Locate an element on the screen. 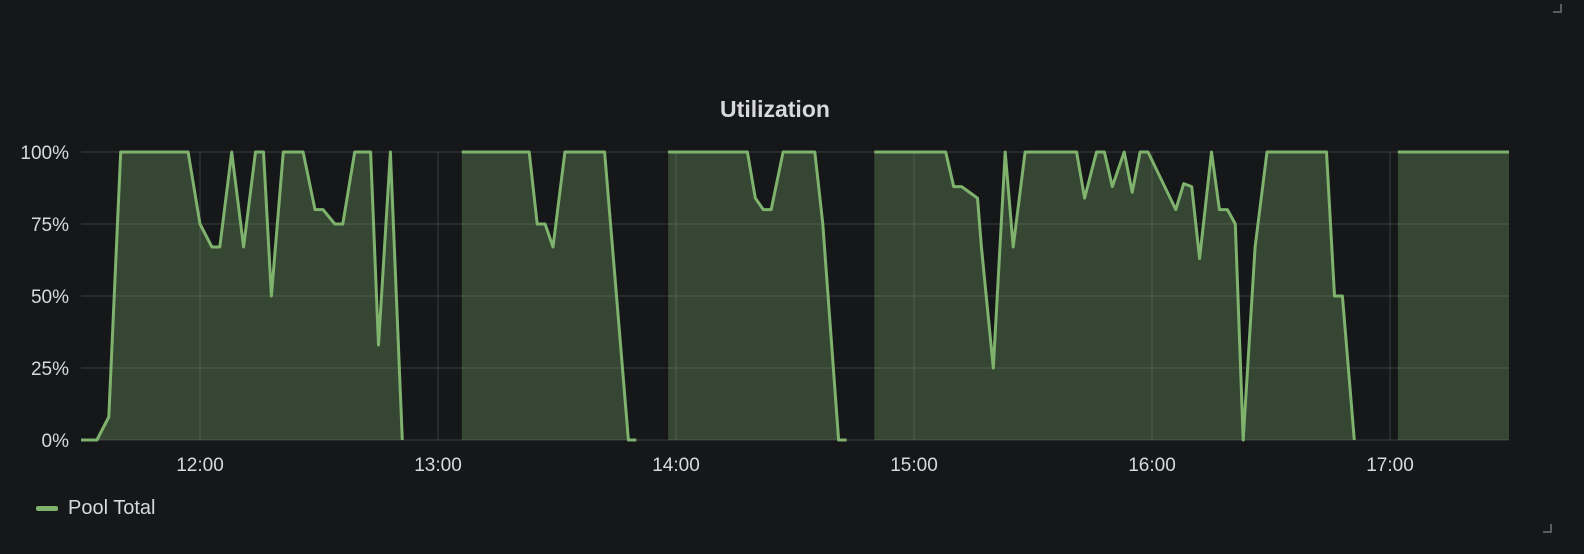 This screenshot has height=554, width=1584. panel-resize-handle is located at coordinates (1547, 528).